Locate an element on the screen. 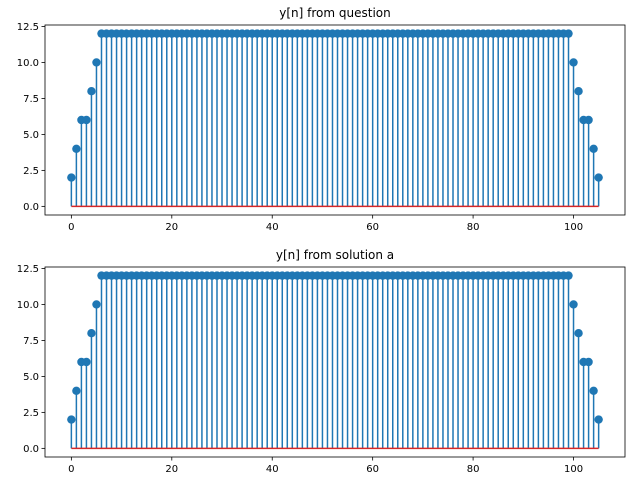 This screenshot has width=640, height=480. chart-1-ytick-label-3: 7.5 is located at coordinates (31, 99).